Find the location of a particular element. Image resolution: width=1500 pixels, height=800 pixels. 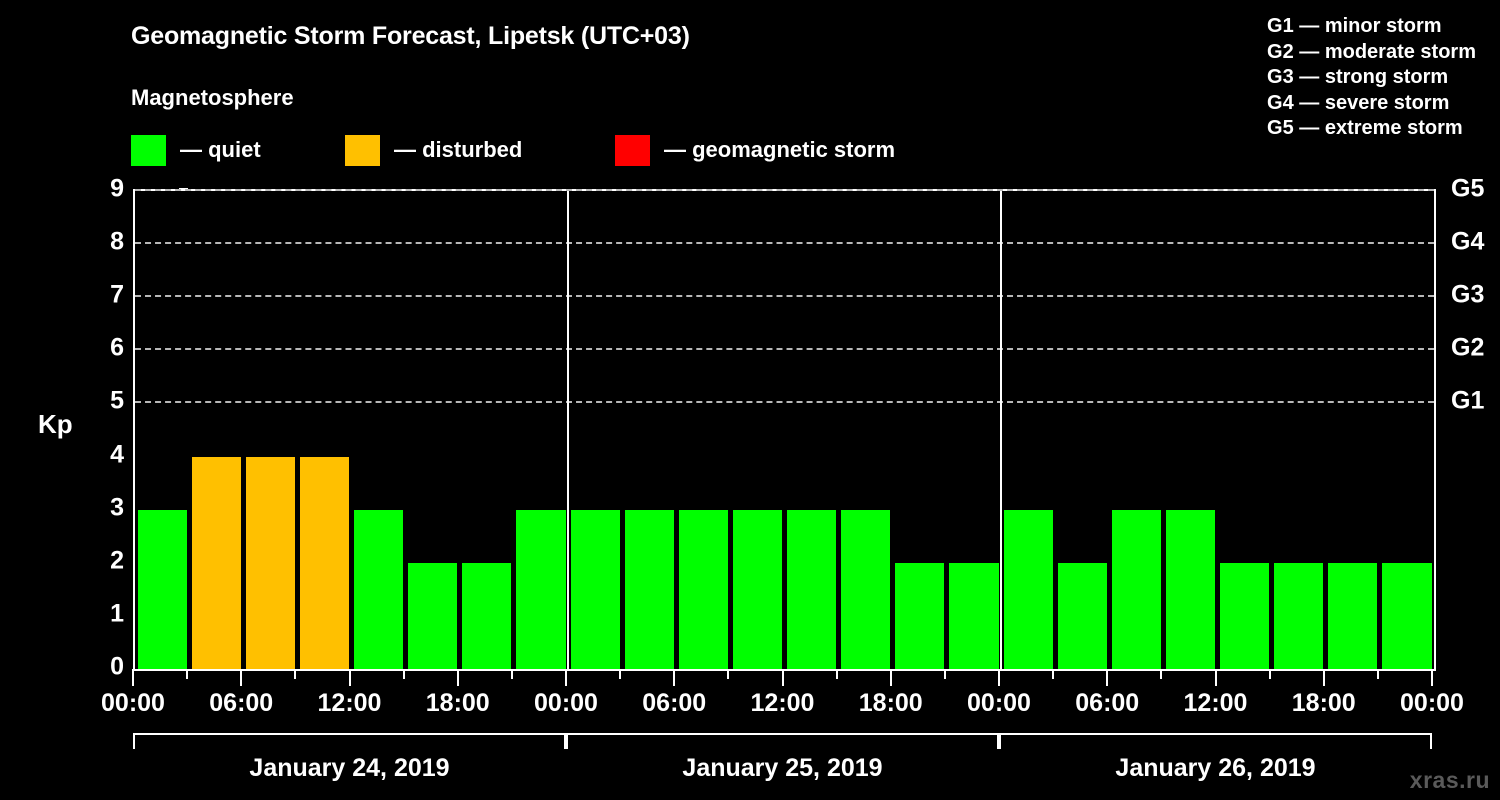

day-label-2: January 25, 2019 is located at coordinates (782, 768).